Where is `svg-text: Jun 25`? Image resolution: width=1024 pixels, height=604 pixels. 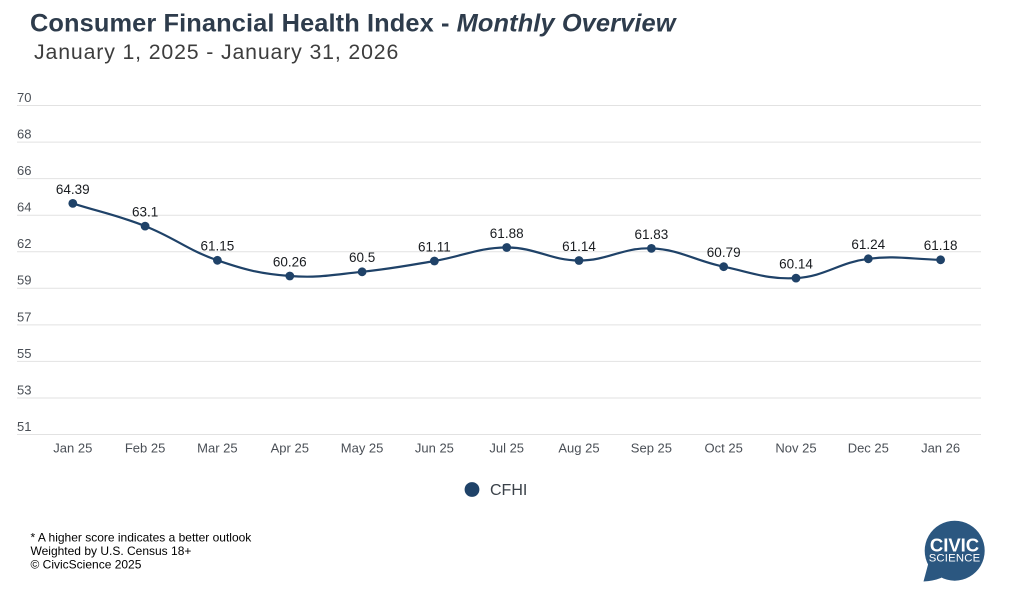 svg-text: Jun 25 is located at coordinates (434, 447).